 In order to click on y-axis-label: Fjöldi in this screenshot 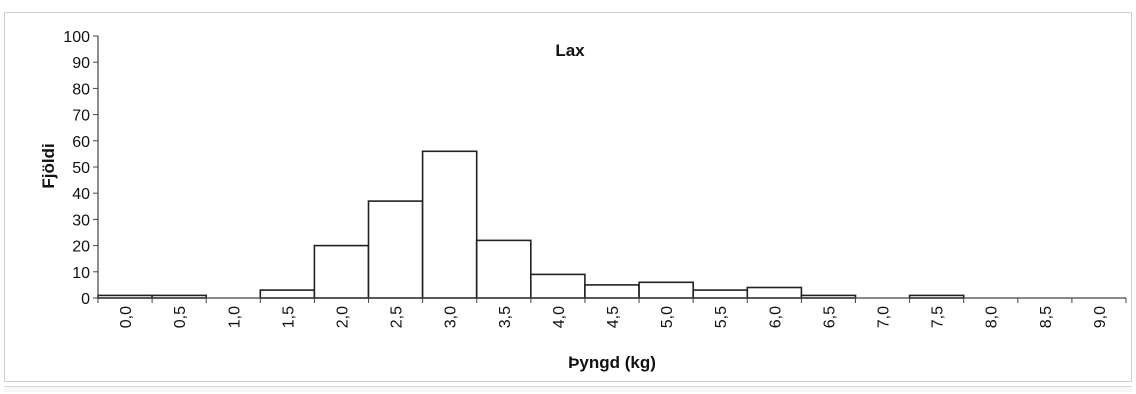, I will do `click(48, 165)`.